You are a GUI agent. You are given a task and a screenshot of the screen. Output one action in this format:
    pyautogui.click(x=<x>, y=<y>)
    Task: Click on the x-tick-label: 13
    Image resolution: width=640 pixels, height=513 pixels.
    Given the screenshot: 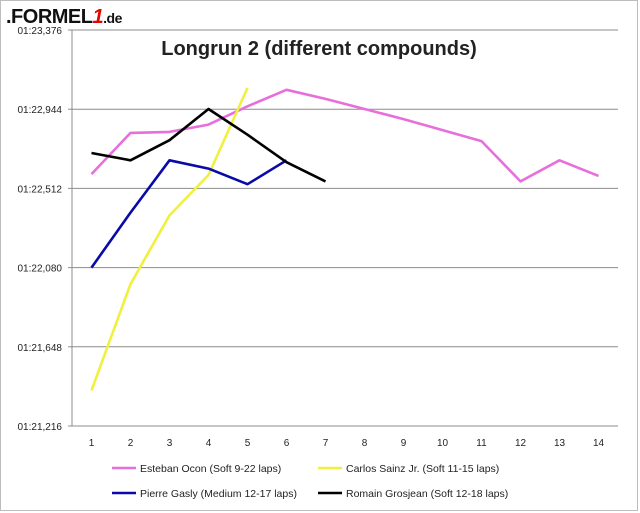 What is the action you would take?
    pyautogui.click(x=560, y=443)
    